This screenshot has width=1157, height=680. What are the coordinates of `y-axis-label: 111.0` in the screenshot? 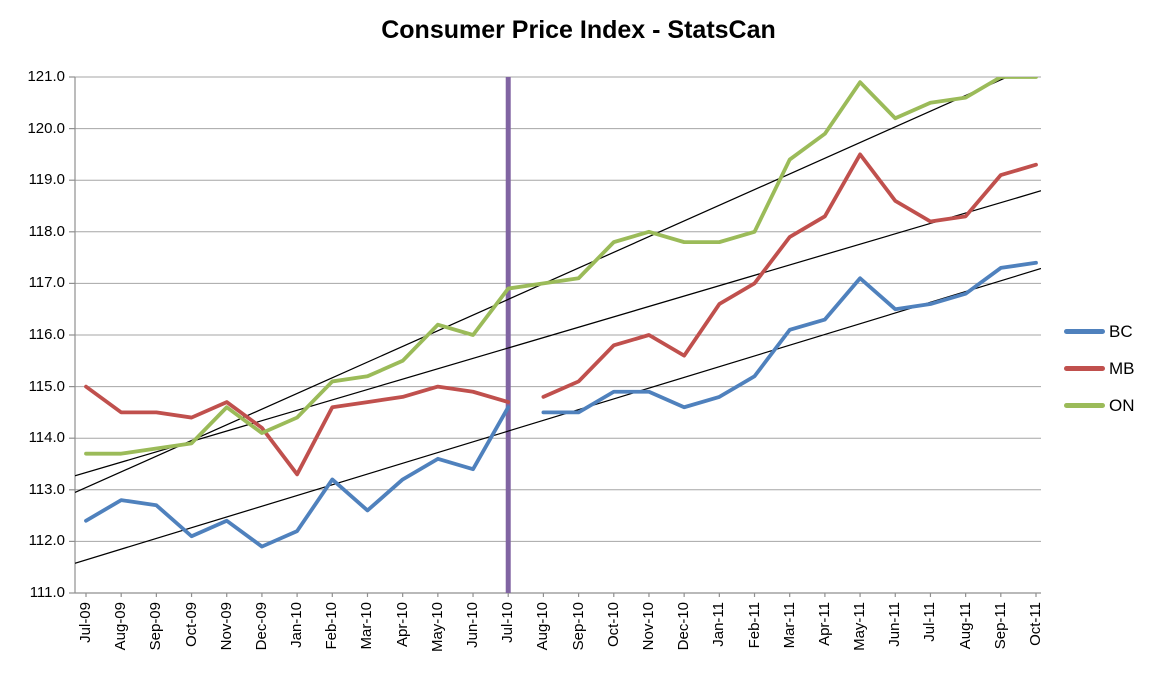 It's located at (47, 592).